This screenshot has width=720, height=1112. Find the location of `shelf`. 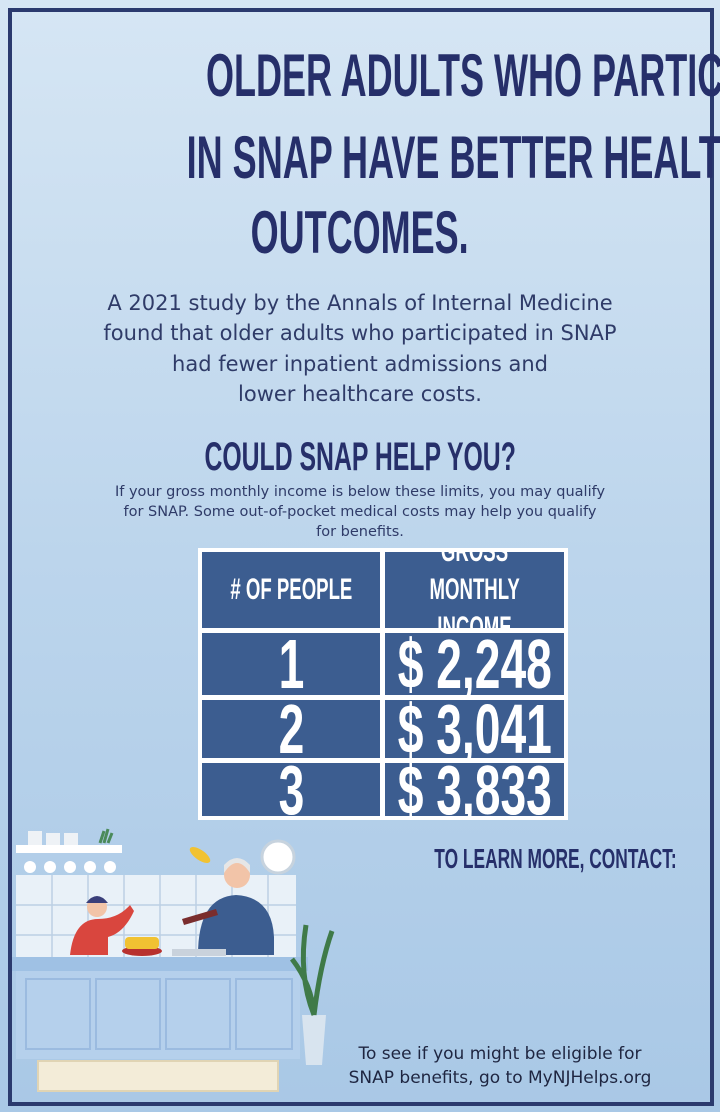

shelf is located at coordinates (69, 849).